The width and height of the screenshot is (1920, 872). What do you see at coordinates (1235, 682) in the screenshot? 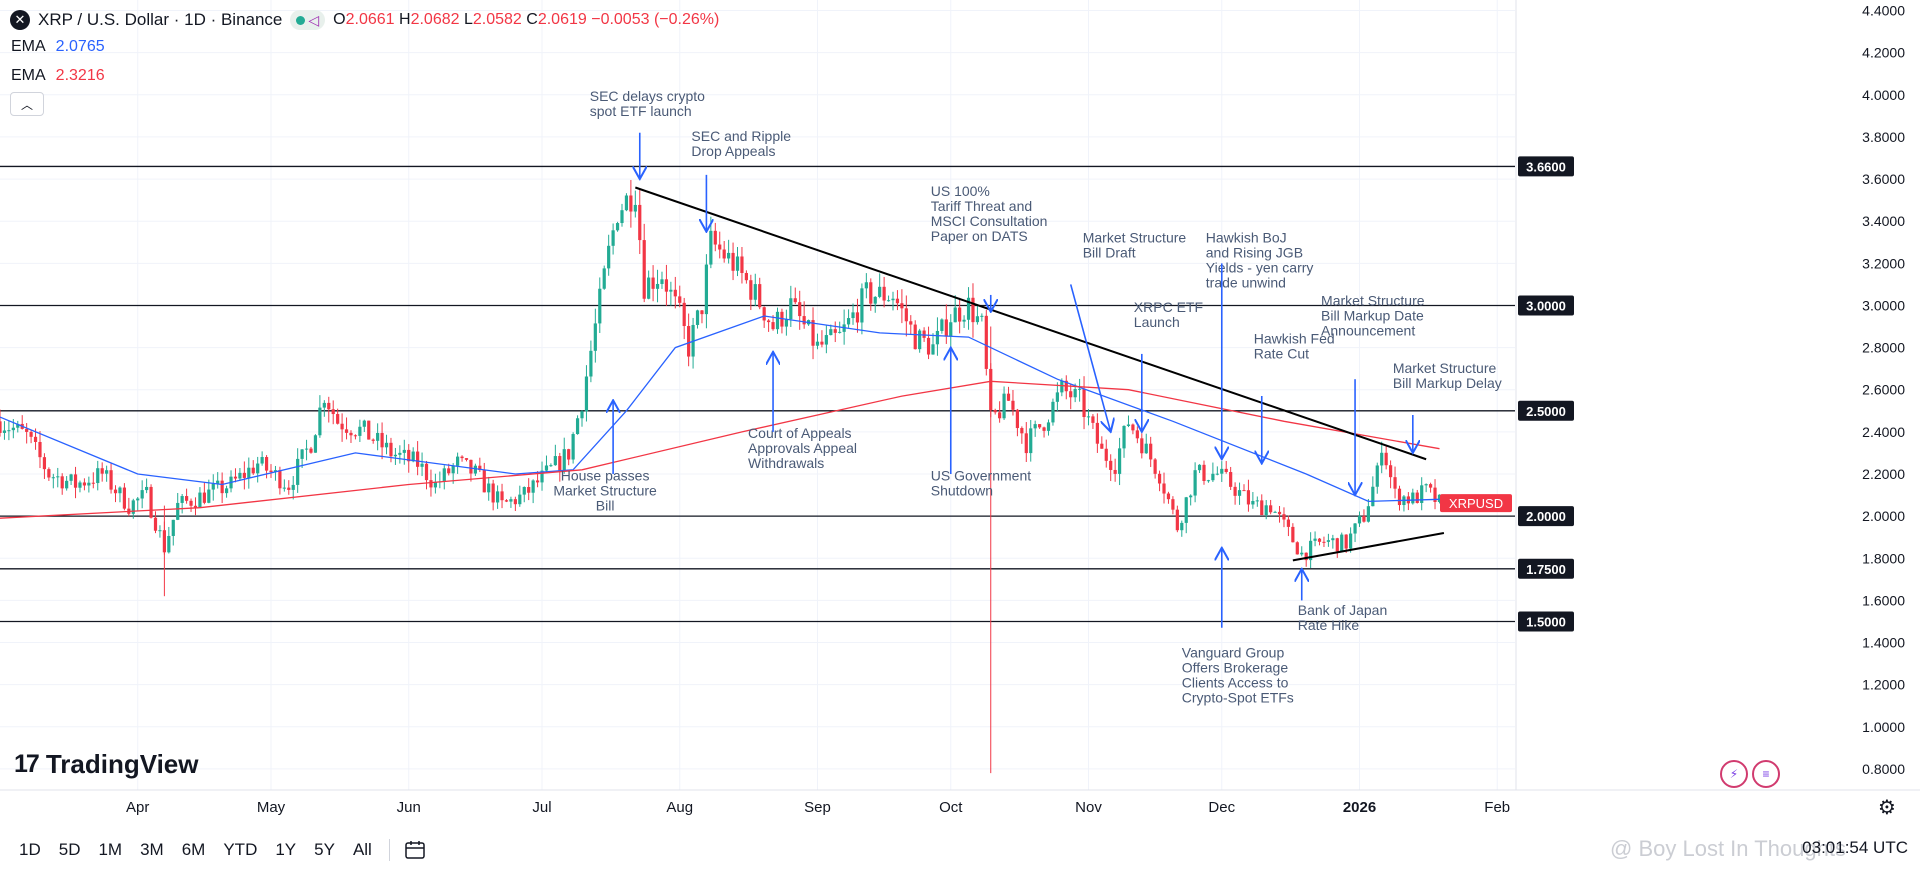
I see `annotation-line: Clients Access to` at bounding box center [1235, 682].